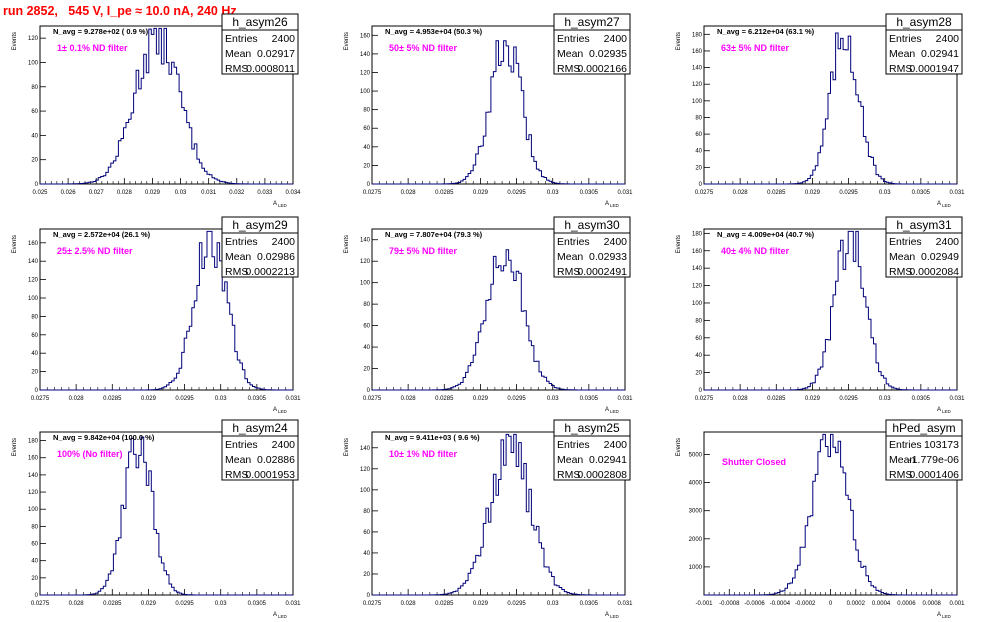  What do you see at coordinates (276, 257) in the screenshot?
I see `stats-value: 0.02986` at bounding box center [276, 257].